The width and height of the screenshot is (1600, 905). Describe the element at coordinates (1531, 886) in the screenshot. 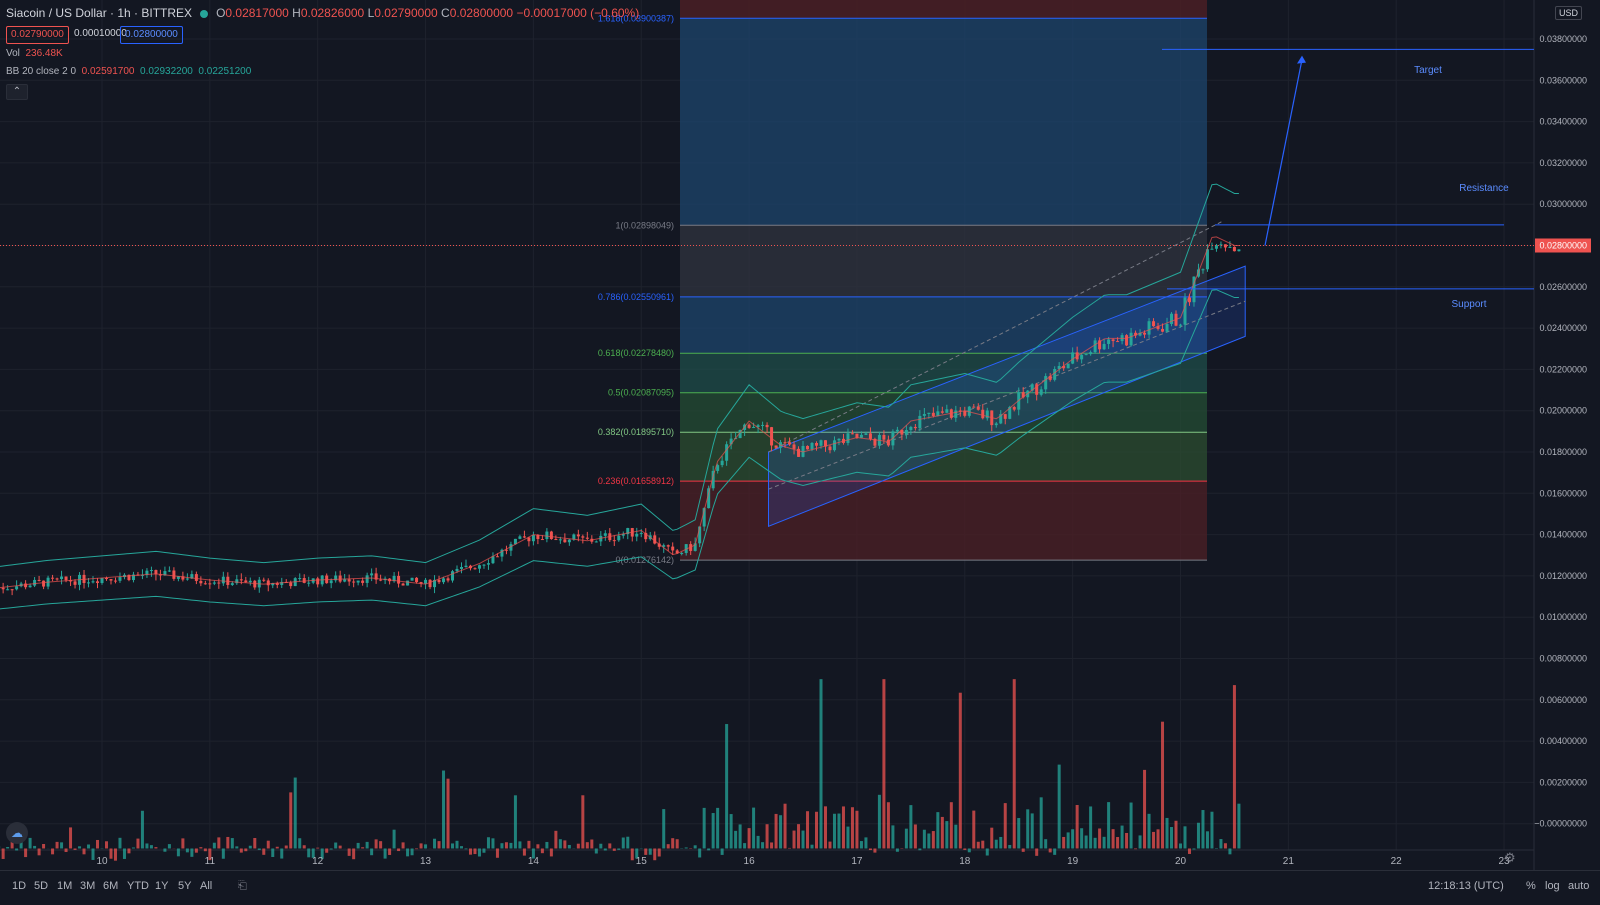

I see `percent-toggle: %` at that location.